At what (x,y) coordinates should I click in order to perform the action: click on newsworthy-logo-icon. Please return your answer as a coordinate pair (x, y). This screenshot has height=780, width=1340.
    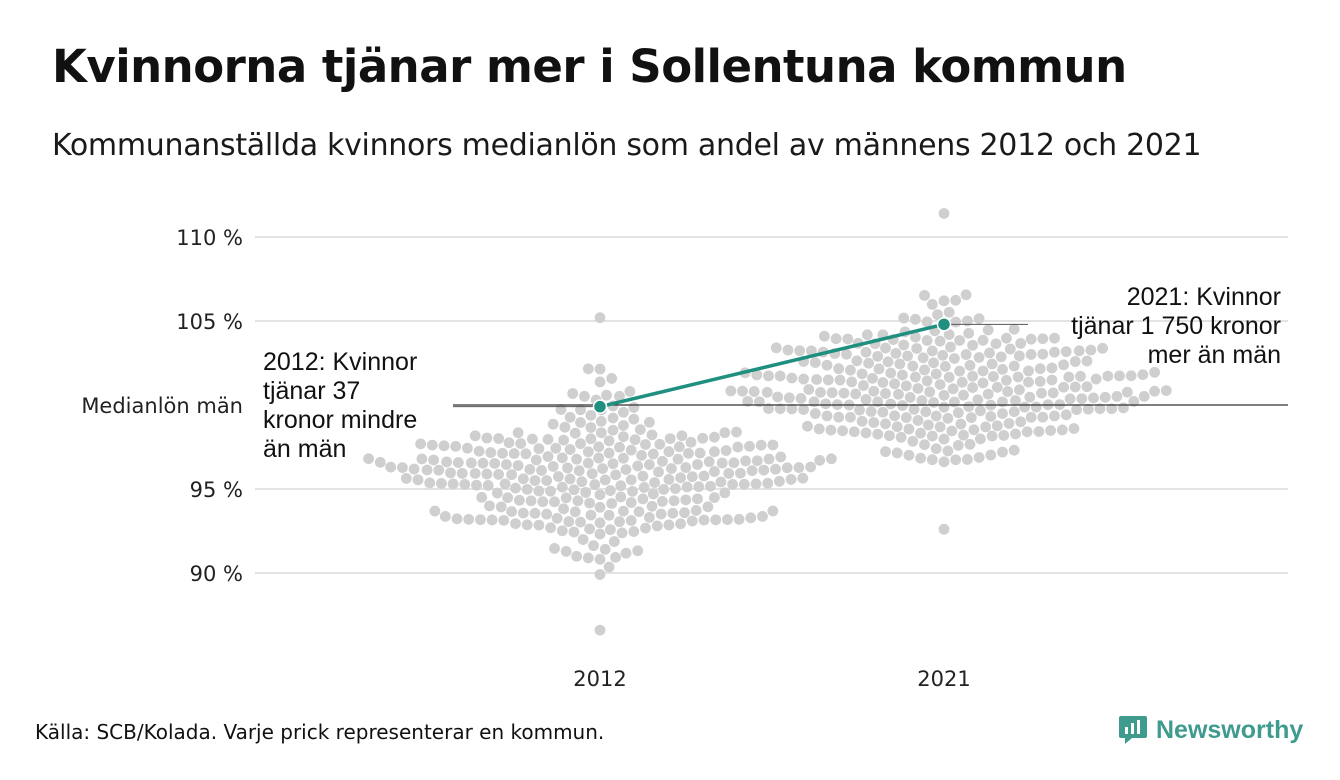
    Looking at the image, I should click on (1133, 730).